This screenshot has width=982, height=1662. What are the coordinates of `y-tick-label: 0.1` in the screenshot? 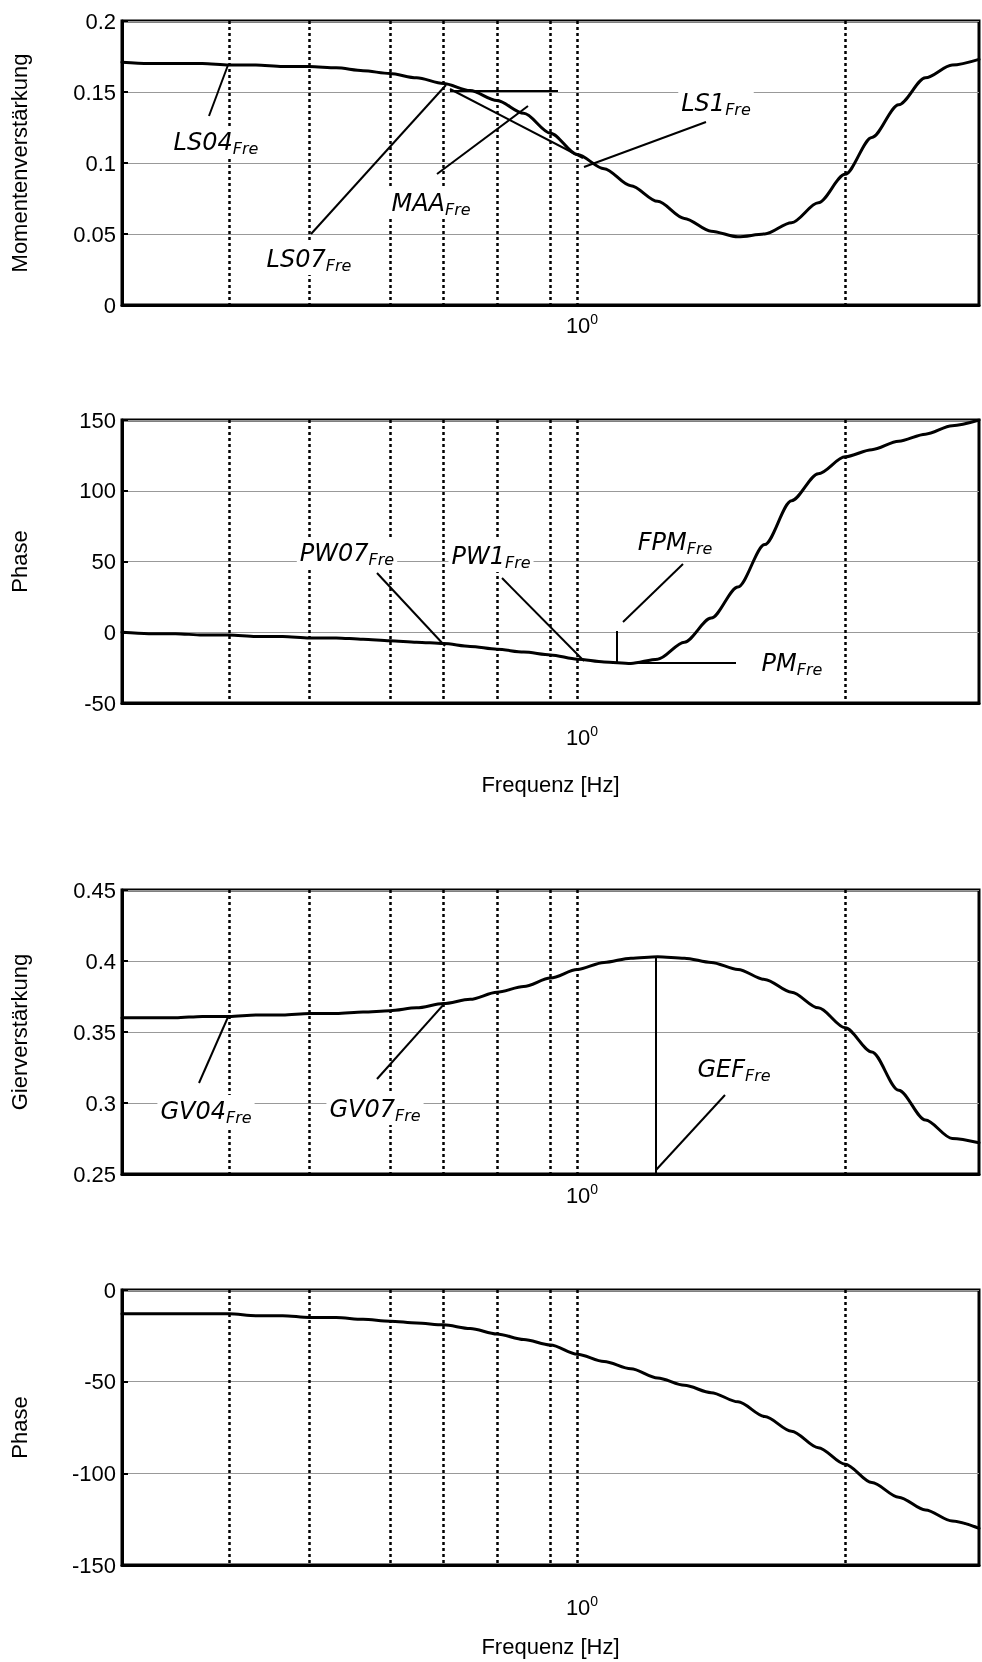 It's located at (100, 163).